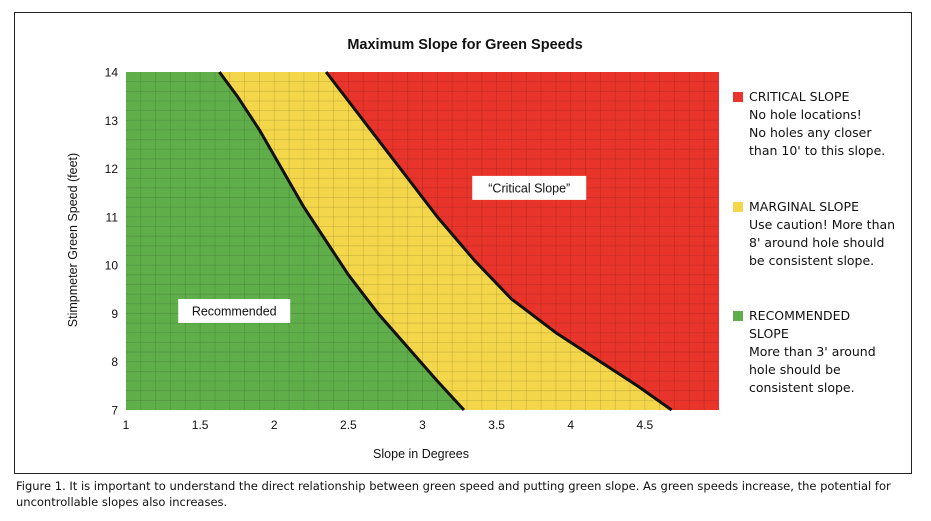  Describe the element at coordinates (112, 73) in the screenshot. I see `y-tick-label: 14` at that location.